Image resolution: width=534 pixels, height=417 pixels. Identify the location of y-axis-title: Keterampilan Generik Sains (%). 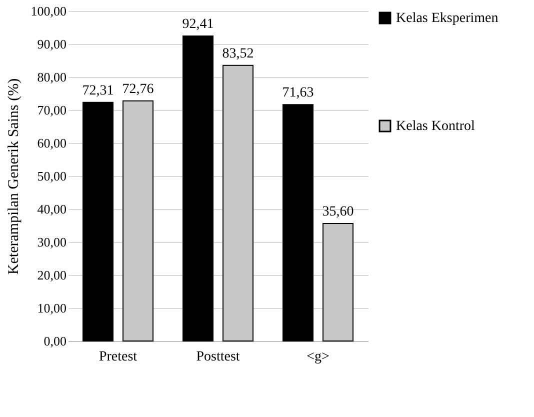
(14, 176).